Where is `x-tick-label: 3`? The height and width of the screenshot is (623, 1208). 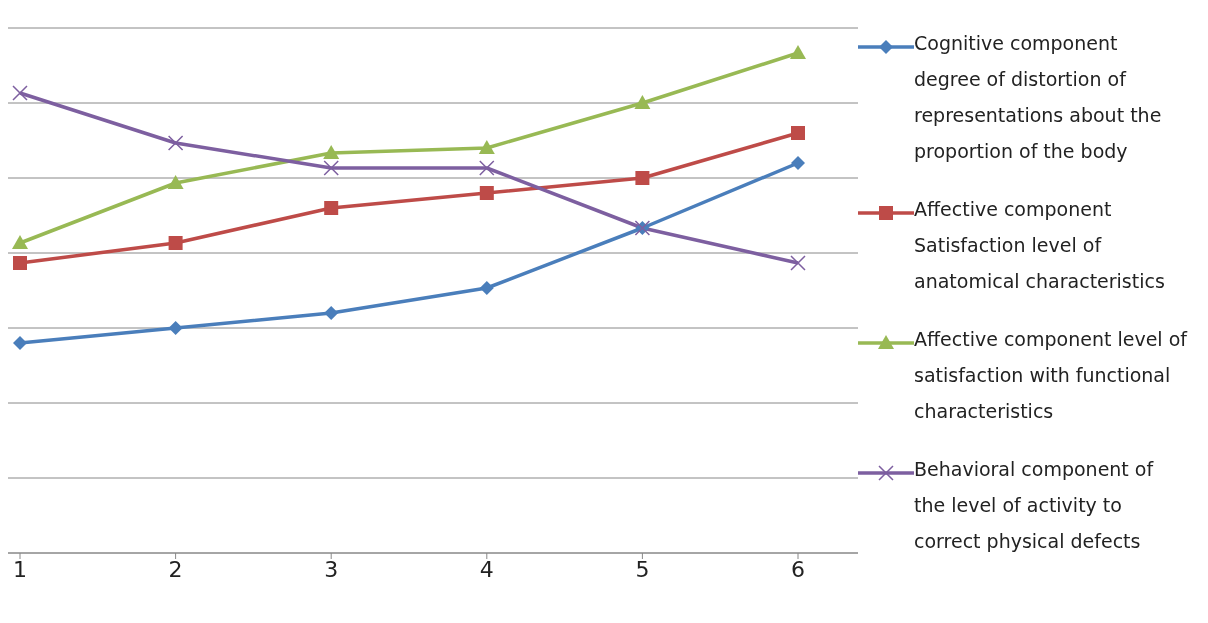
x-tick-label: 3 is located at coordinates (331, 569).